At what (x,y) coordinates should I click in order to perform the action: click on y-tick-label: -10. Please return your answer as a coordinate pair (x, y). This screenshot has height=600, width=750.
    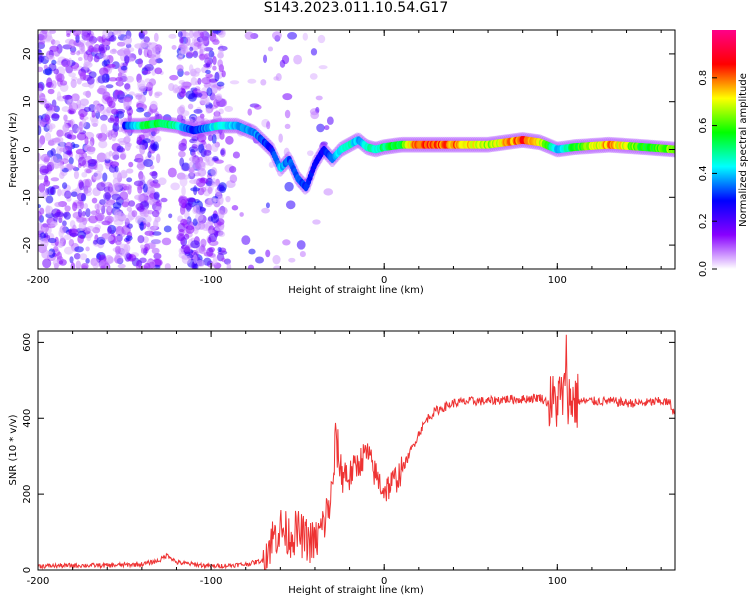
    Looking at the image, I should click on (27, 197).